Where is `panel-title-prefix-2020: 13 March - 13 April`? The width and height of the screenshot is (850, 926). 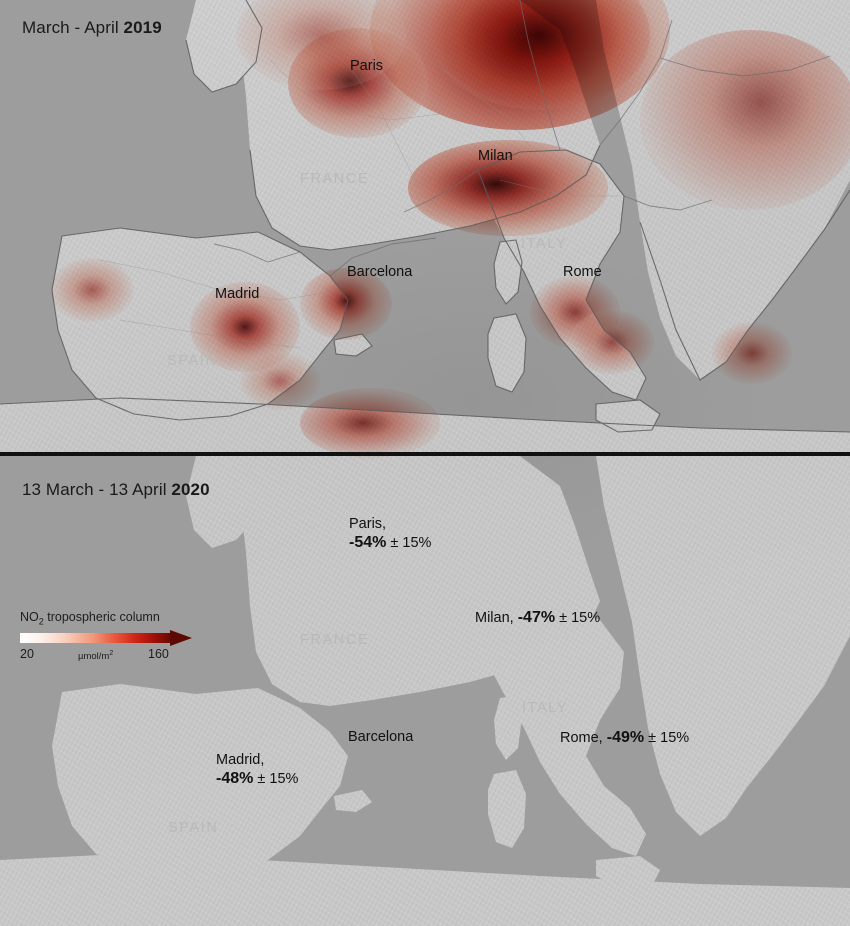
panel-title-prefix-2020: 13 March - 13 April is located at coordinates (97, 489).